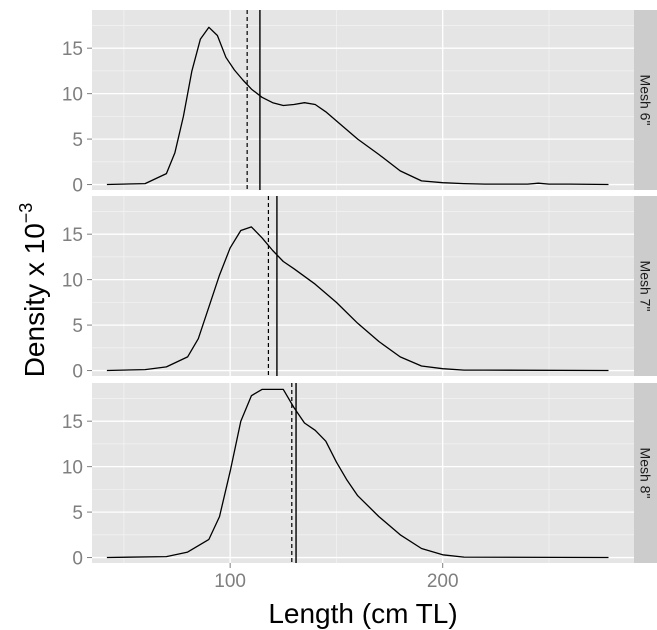  I want to click on x-tick-label: 200, so click(443, 581).